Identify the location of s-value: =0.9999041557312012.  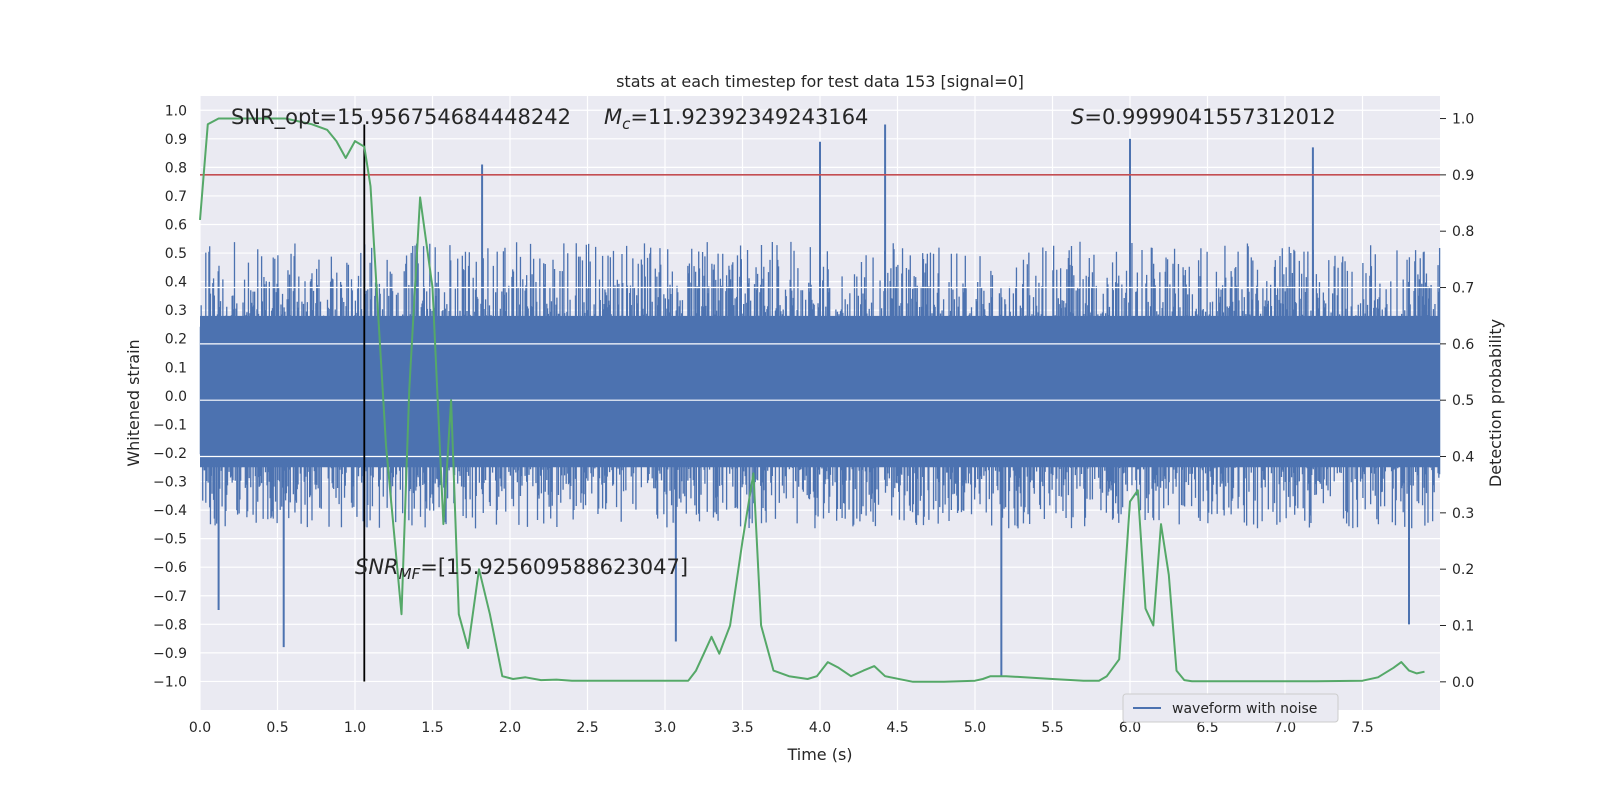
(1209, 117).